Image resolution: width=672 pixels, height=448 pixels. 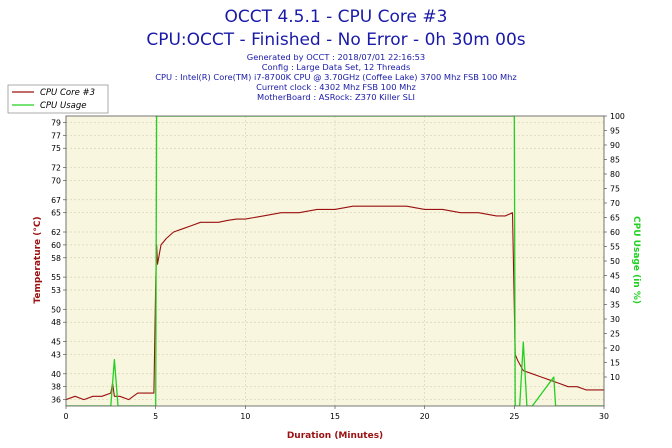 I want to click on y-tick-label-right: 40, so click(x=615, y=290).